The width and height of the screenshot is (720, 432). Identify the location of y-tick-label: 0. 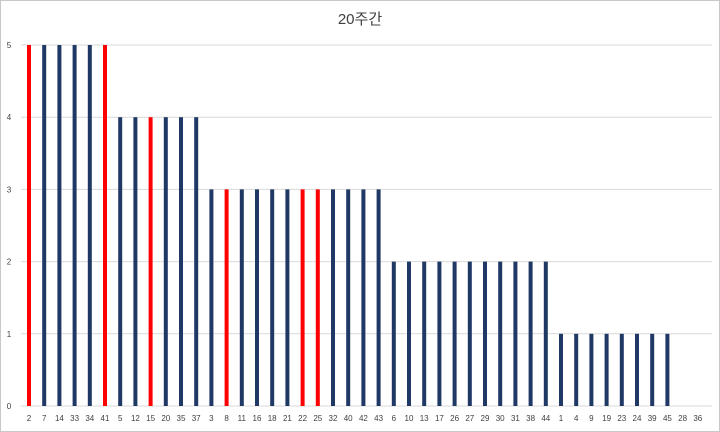
(9, 406).